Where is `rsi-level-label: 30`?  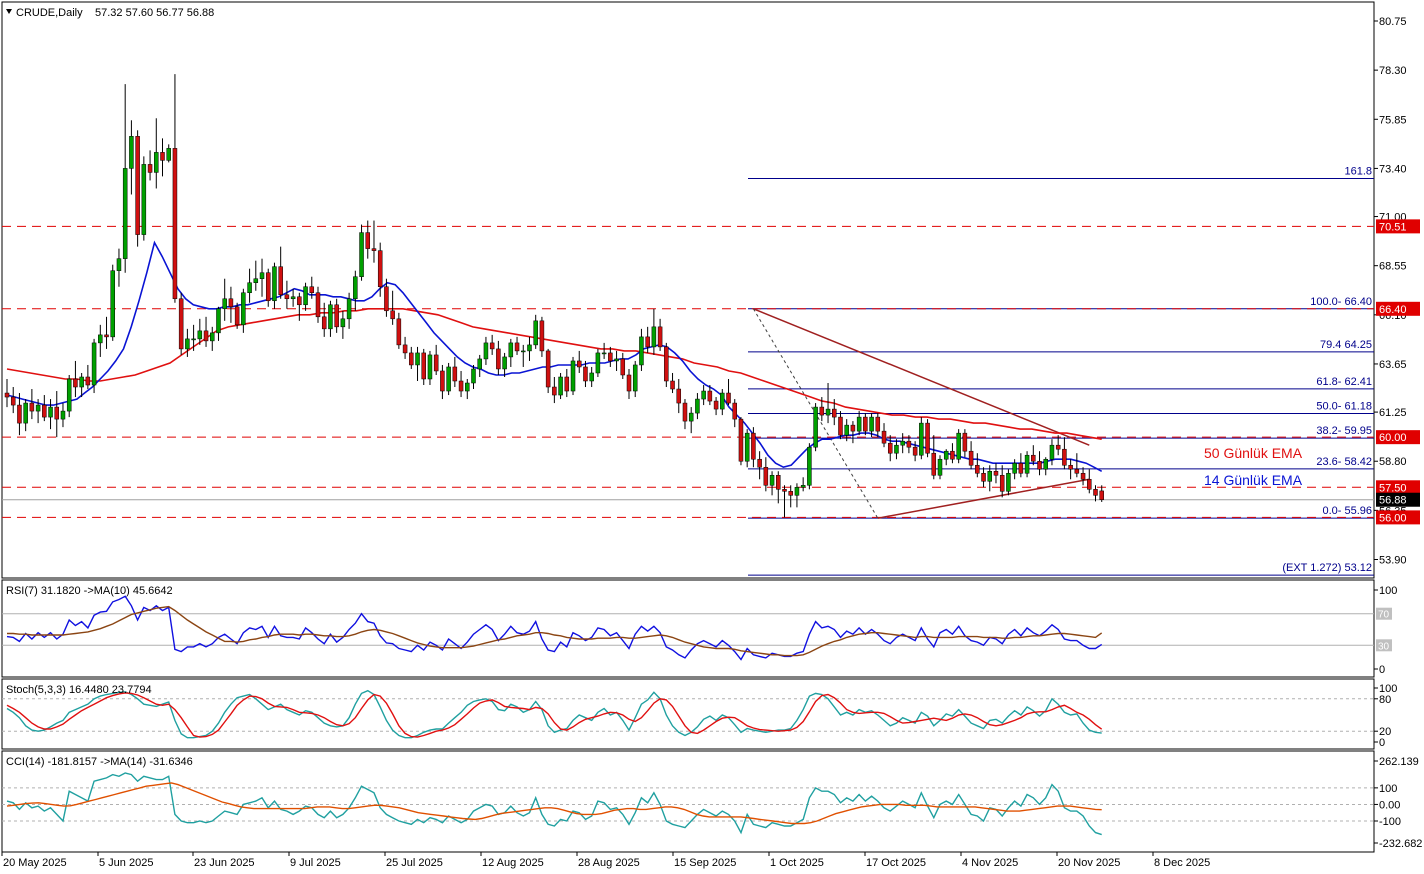
rsi-level-label: 30 is located at coordinates (1384, 646).